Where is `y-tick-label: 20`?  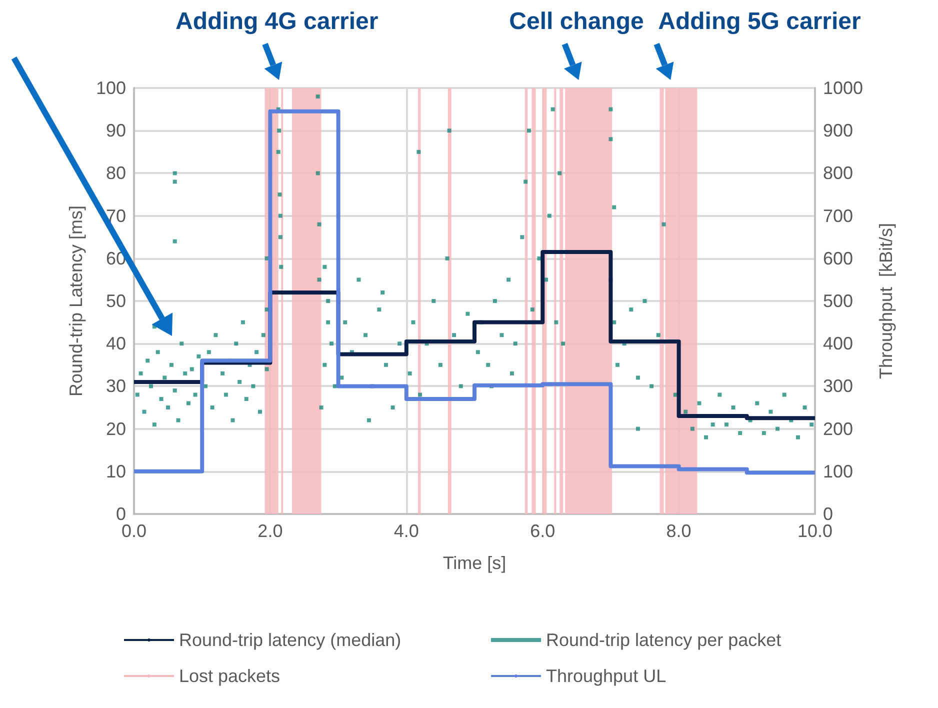 y-tick-label: 20 is located at coordinates (116, 428).